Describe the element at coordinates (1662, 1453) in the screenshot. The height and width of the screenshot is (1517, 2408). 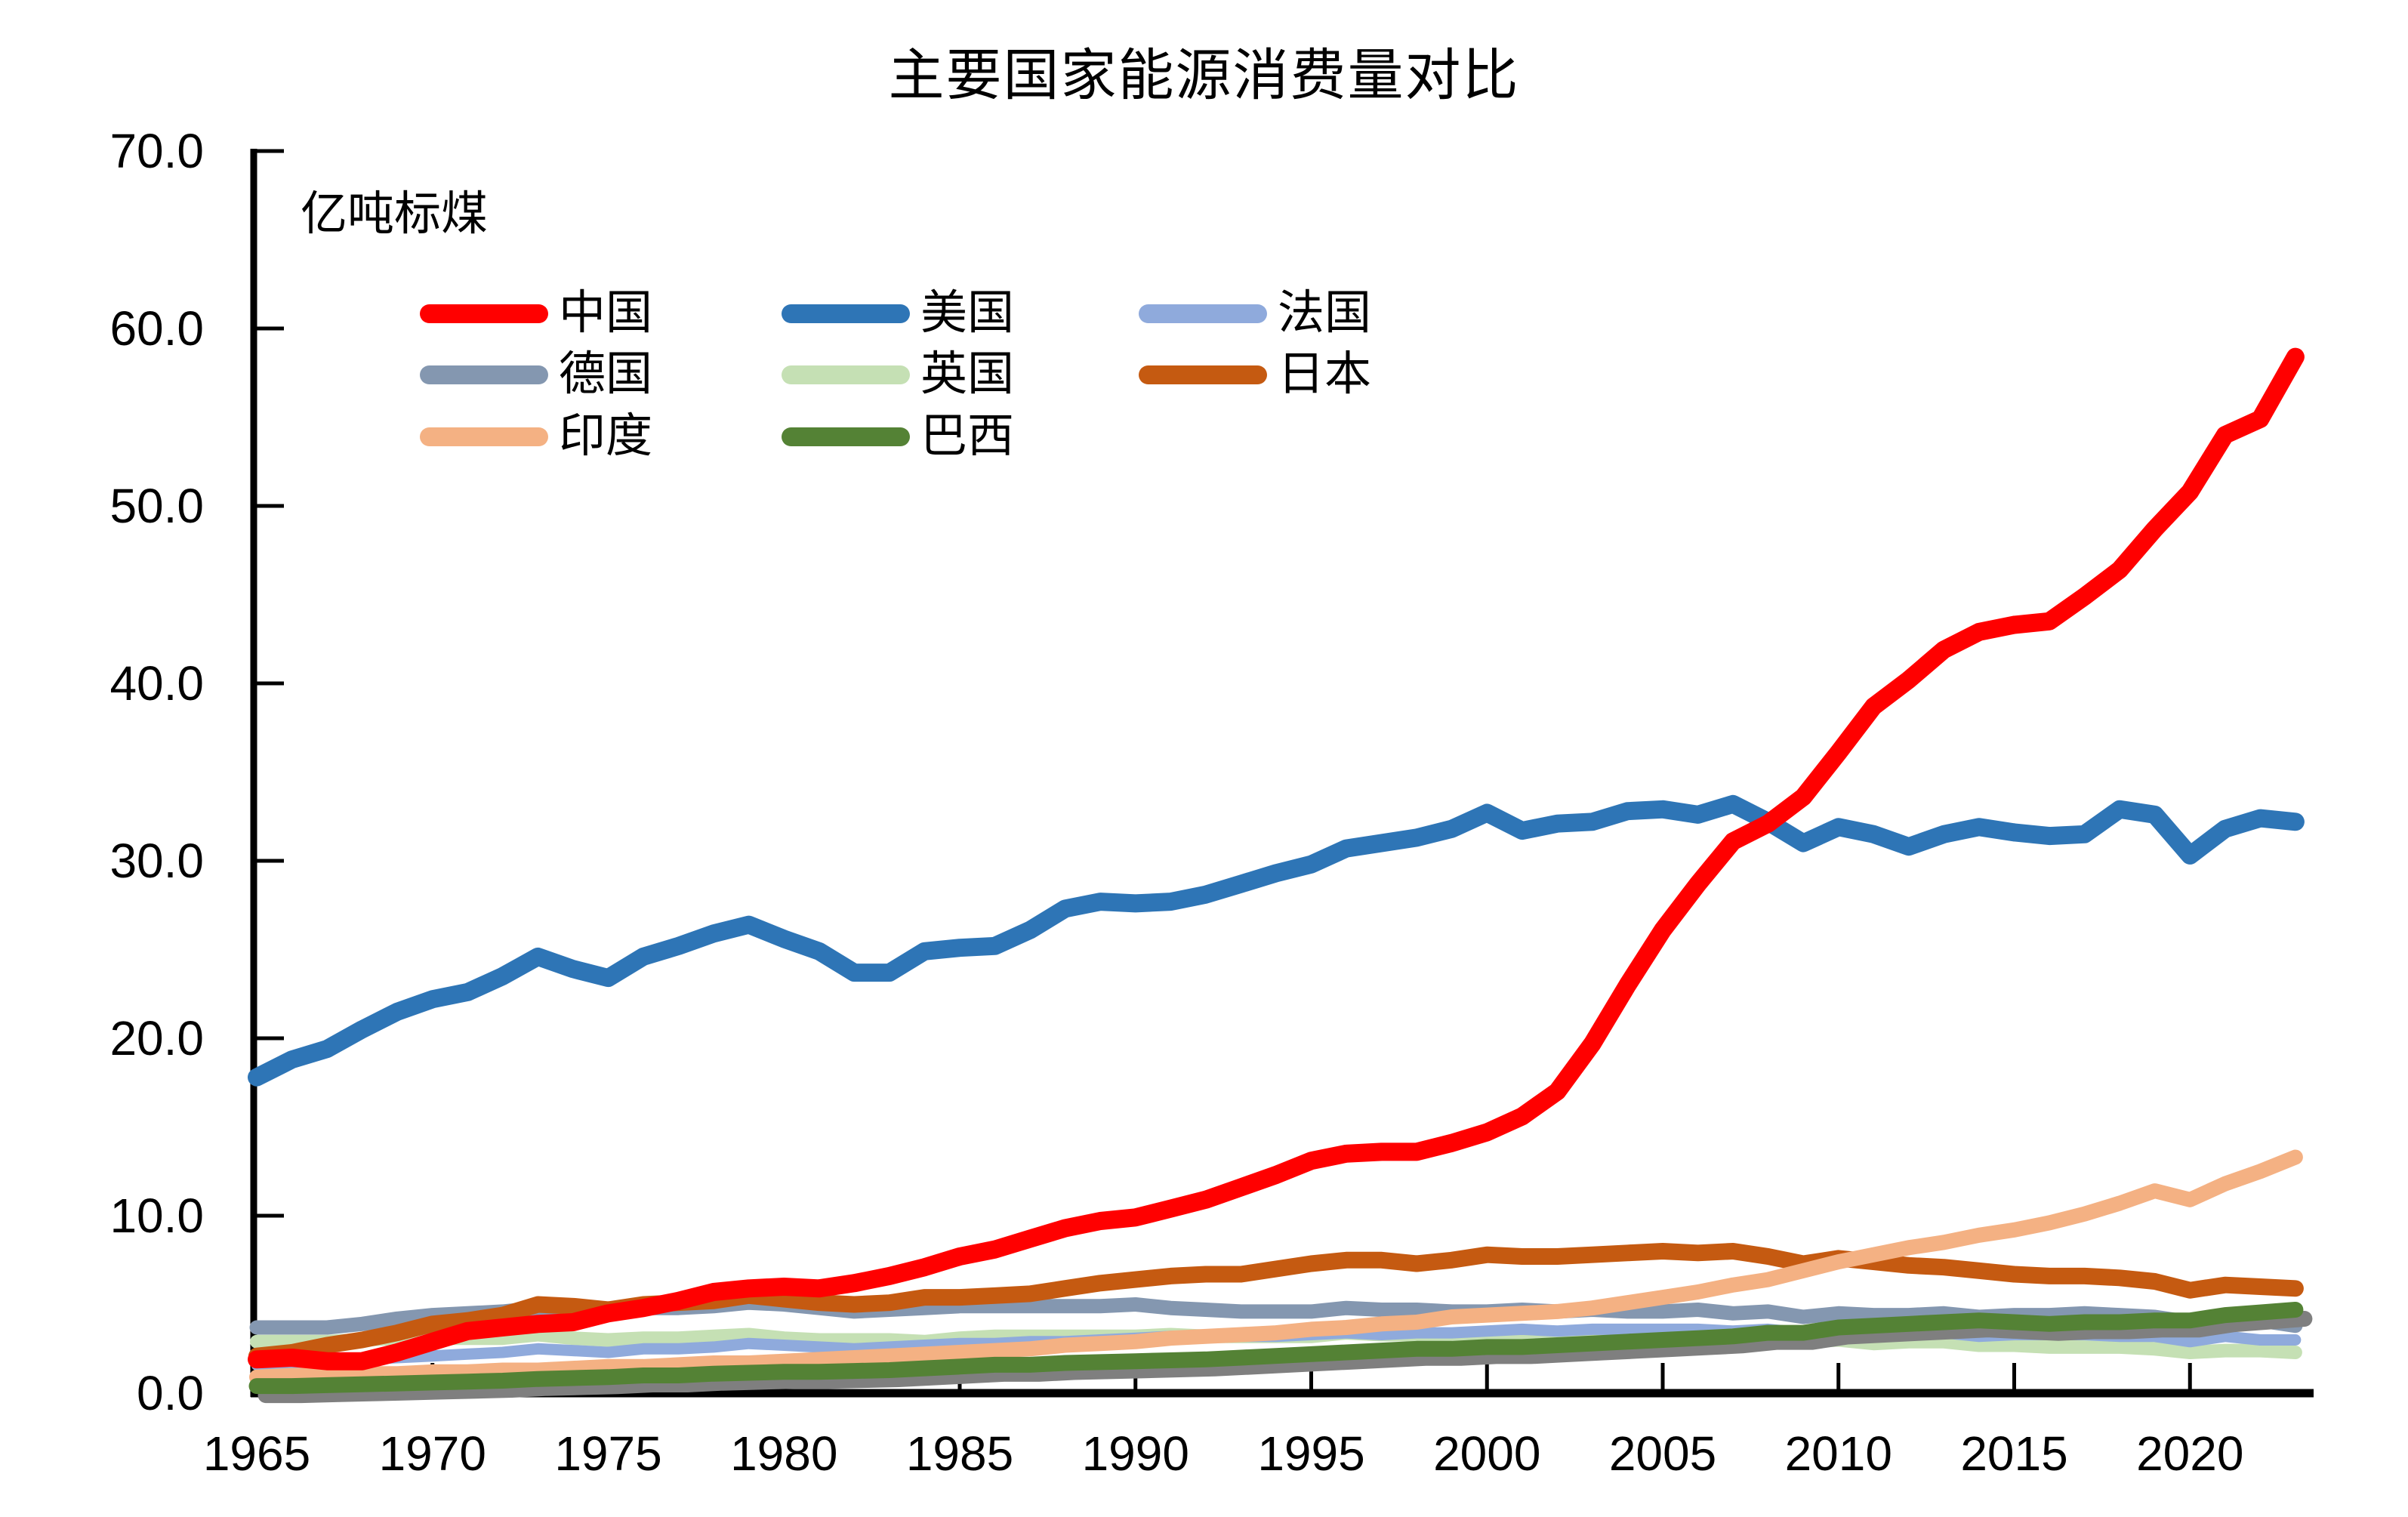
I see `x-axis-tick-label: 2005` at that location.